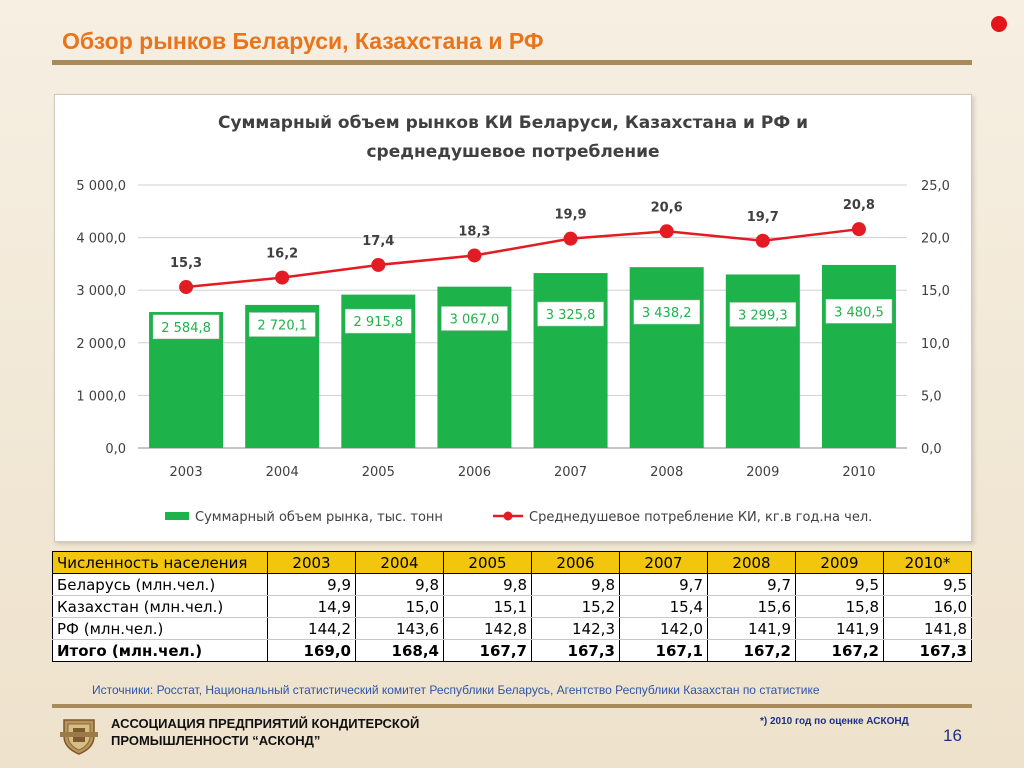 The height and width of the screenshot is (768, 1024). What do you see at coordinates (508, 516) in the screenshot?
I see `legend-swatch-marker` at bounding box center [508, 516].